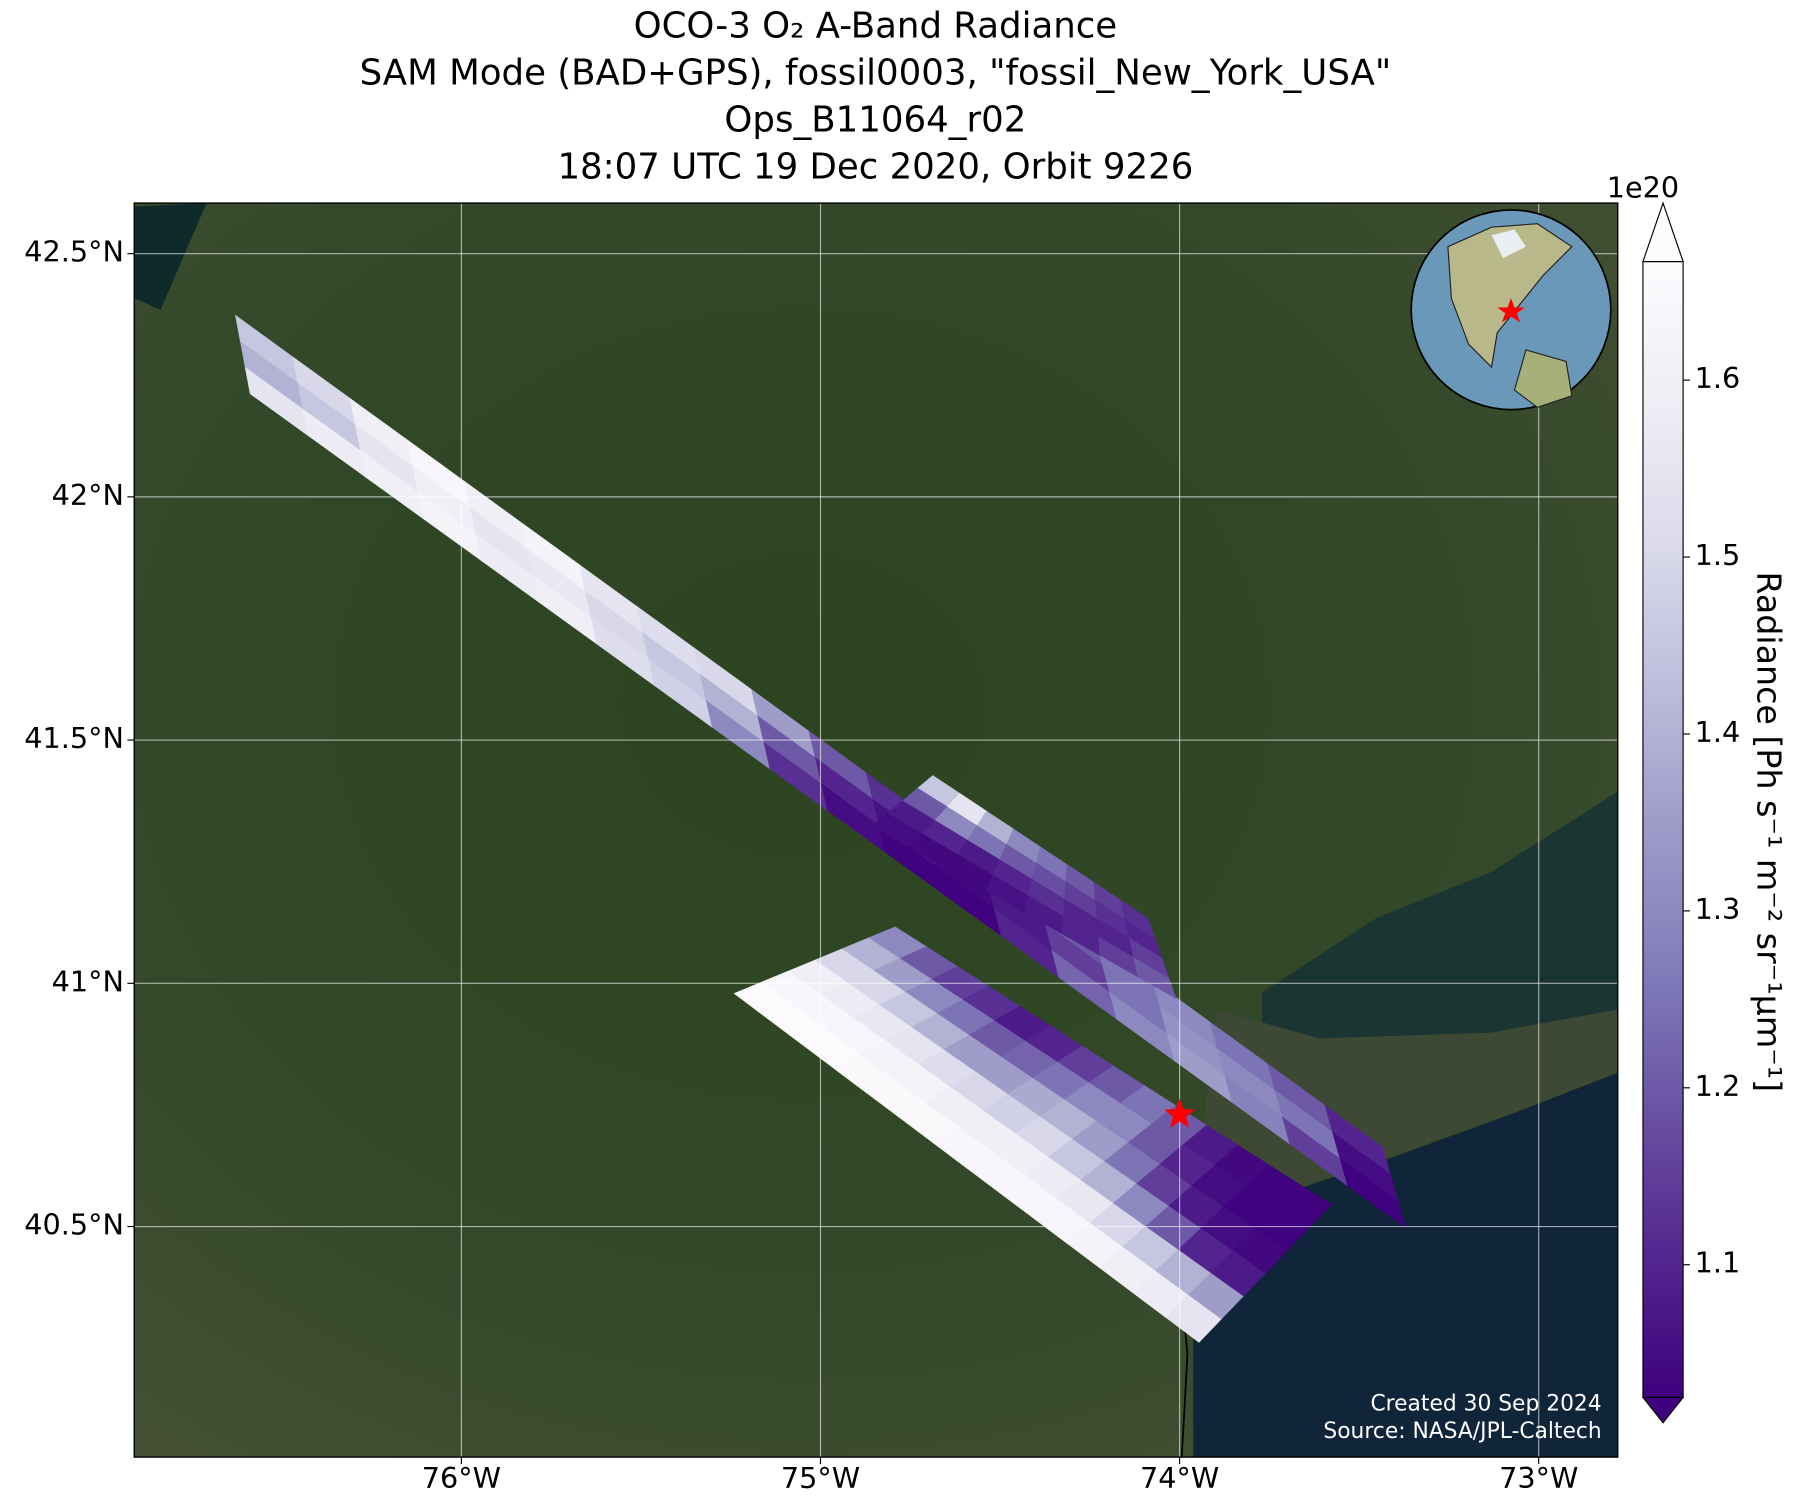  I want to click on colorbar-frame, so click(1663, 830).